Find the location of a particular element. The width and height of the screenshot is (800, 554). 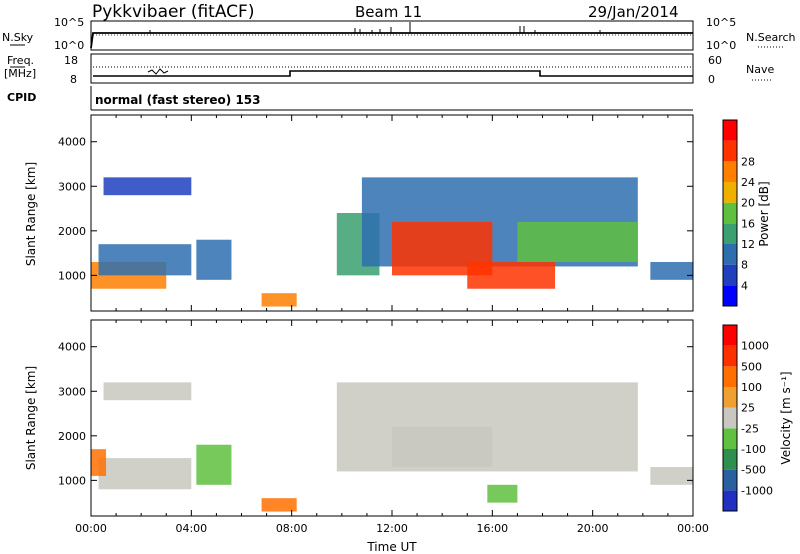

power-colorbar-label: Power [dB] is located at coordinates (764, 213).